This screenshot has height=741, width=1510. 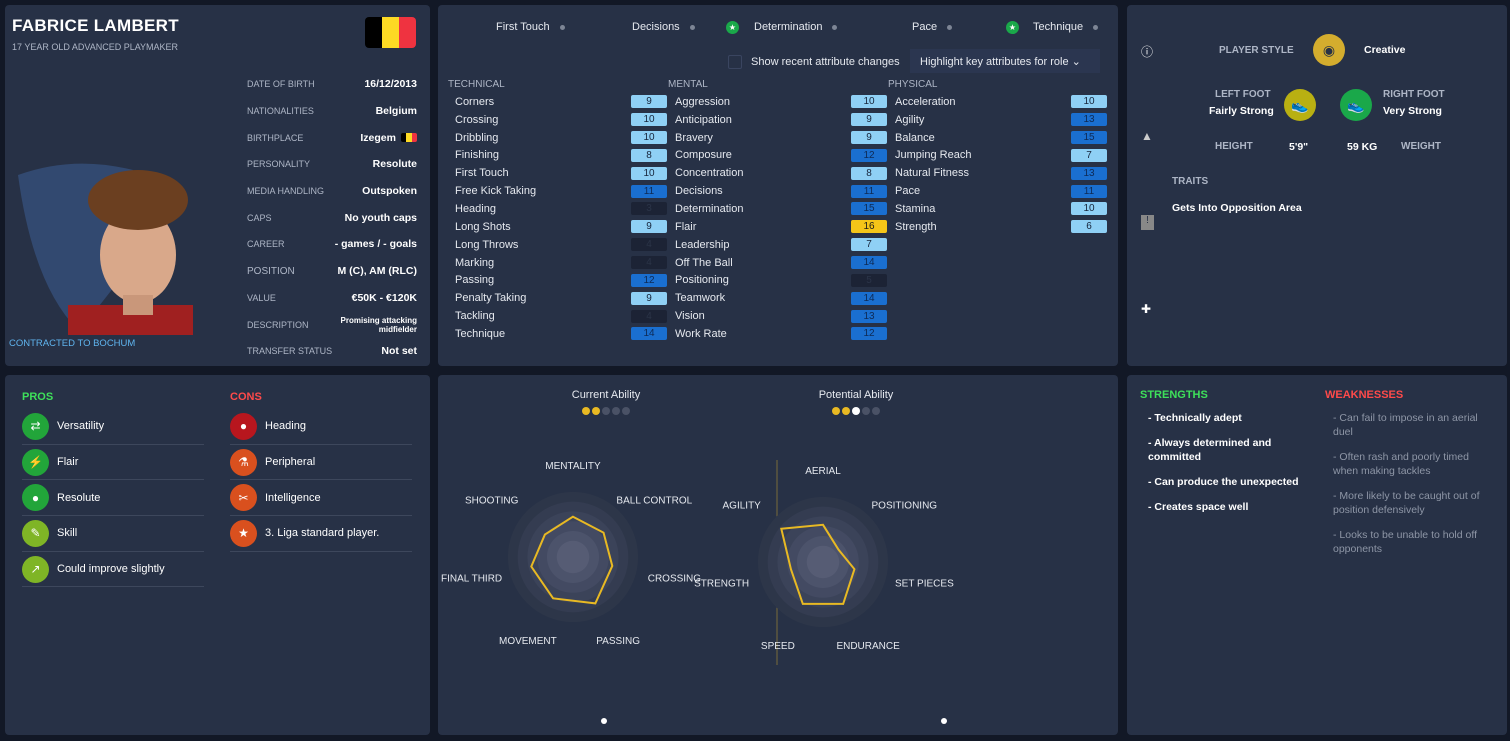 I want to click on attribute-row: Long Throws 4, so click(x=561, y=245).